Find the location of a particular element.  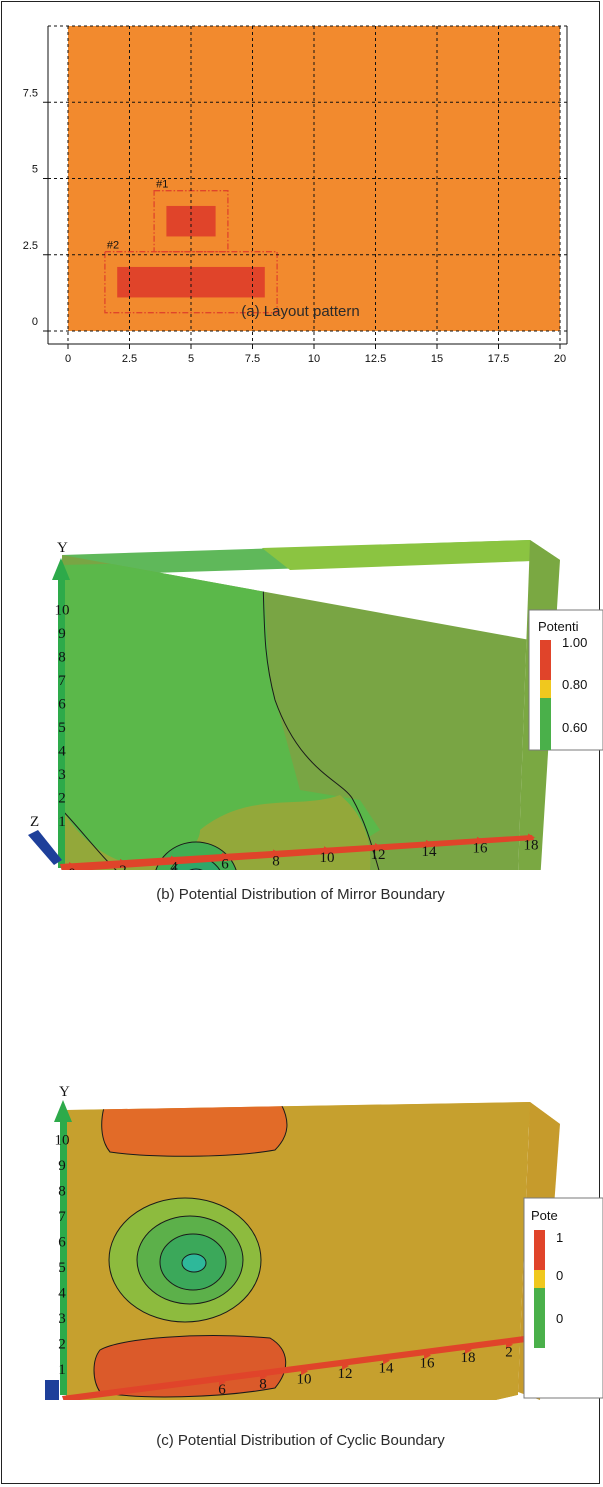

legend-value: 1.00 is located at coordinates (574, 642).